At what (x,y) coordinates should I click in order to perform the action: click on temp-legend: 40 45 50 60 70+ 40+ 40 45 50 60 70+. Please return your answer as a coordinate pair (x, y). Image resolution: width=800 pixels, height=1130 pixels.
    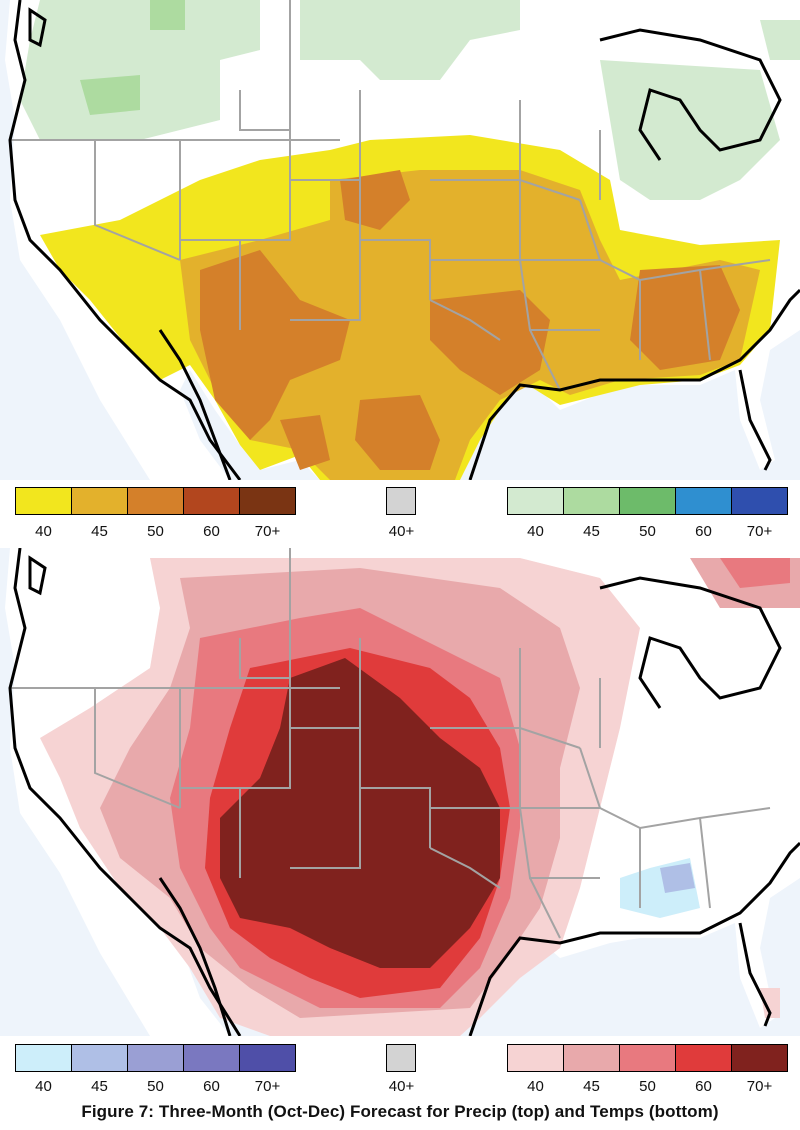
    Looking at the image, I should click on (400, 1069).